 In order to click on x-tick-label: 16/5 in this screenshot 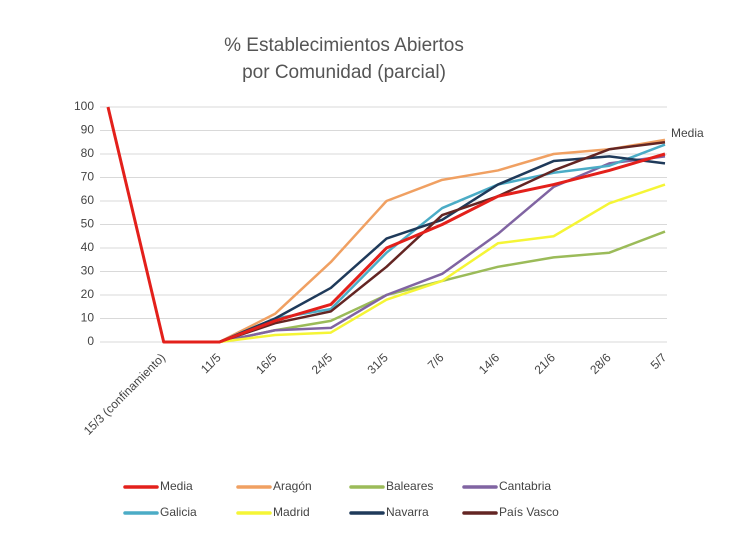, I will do `click(266, 363)`.